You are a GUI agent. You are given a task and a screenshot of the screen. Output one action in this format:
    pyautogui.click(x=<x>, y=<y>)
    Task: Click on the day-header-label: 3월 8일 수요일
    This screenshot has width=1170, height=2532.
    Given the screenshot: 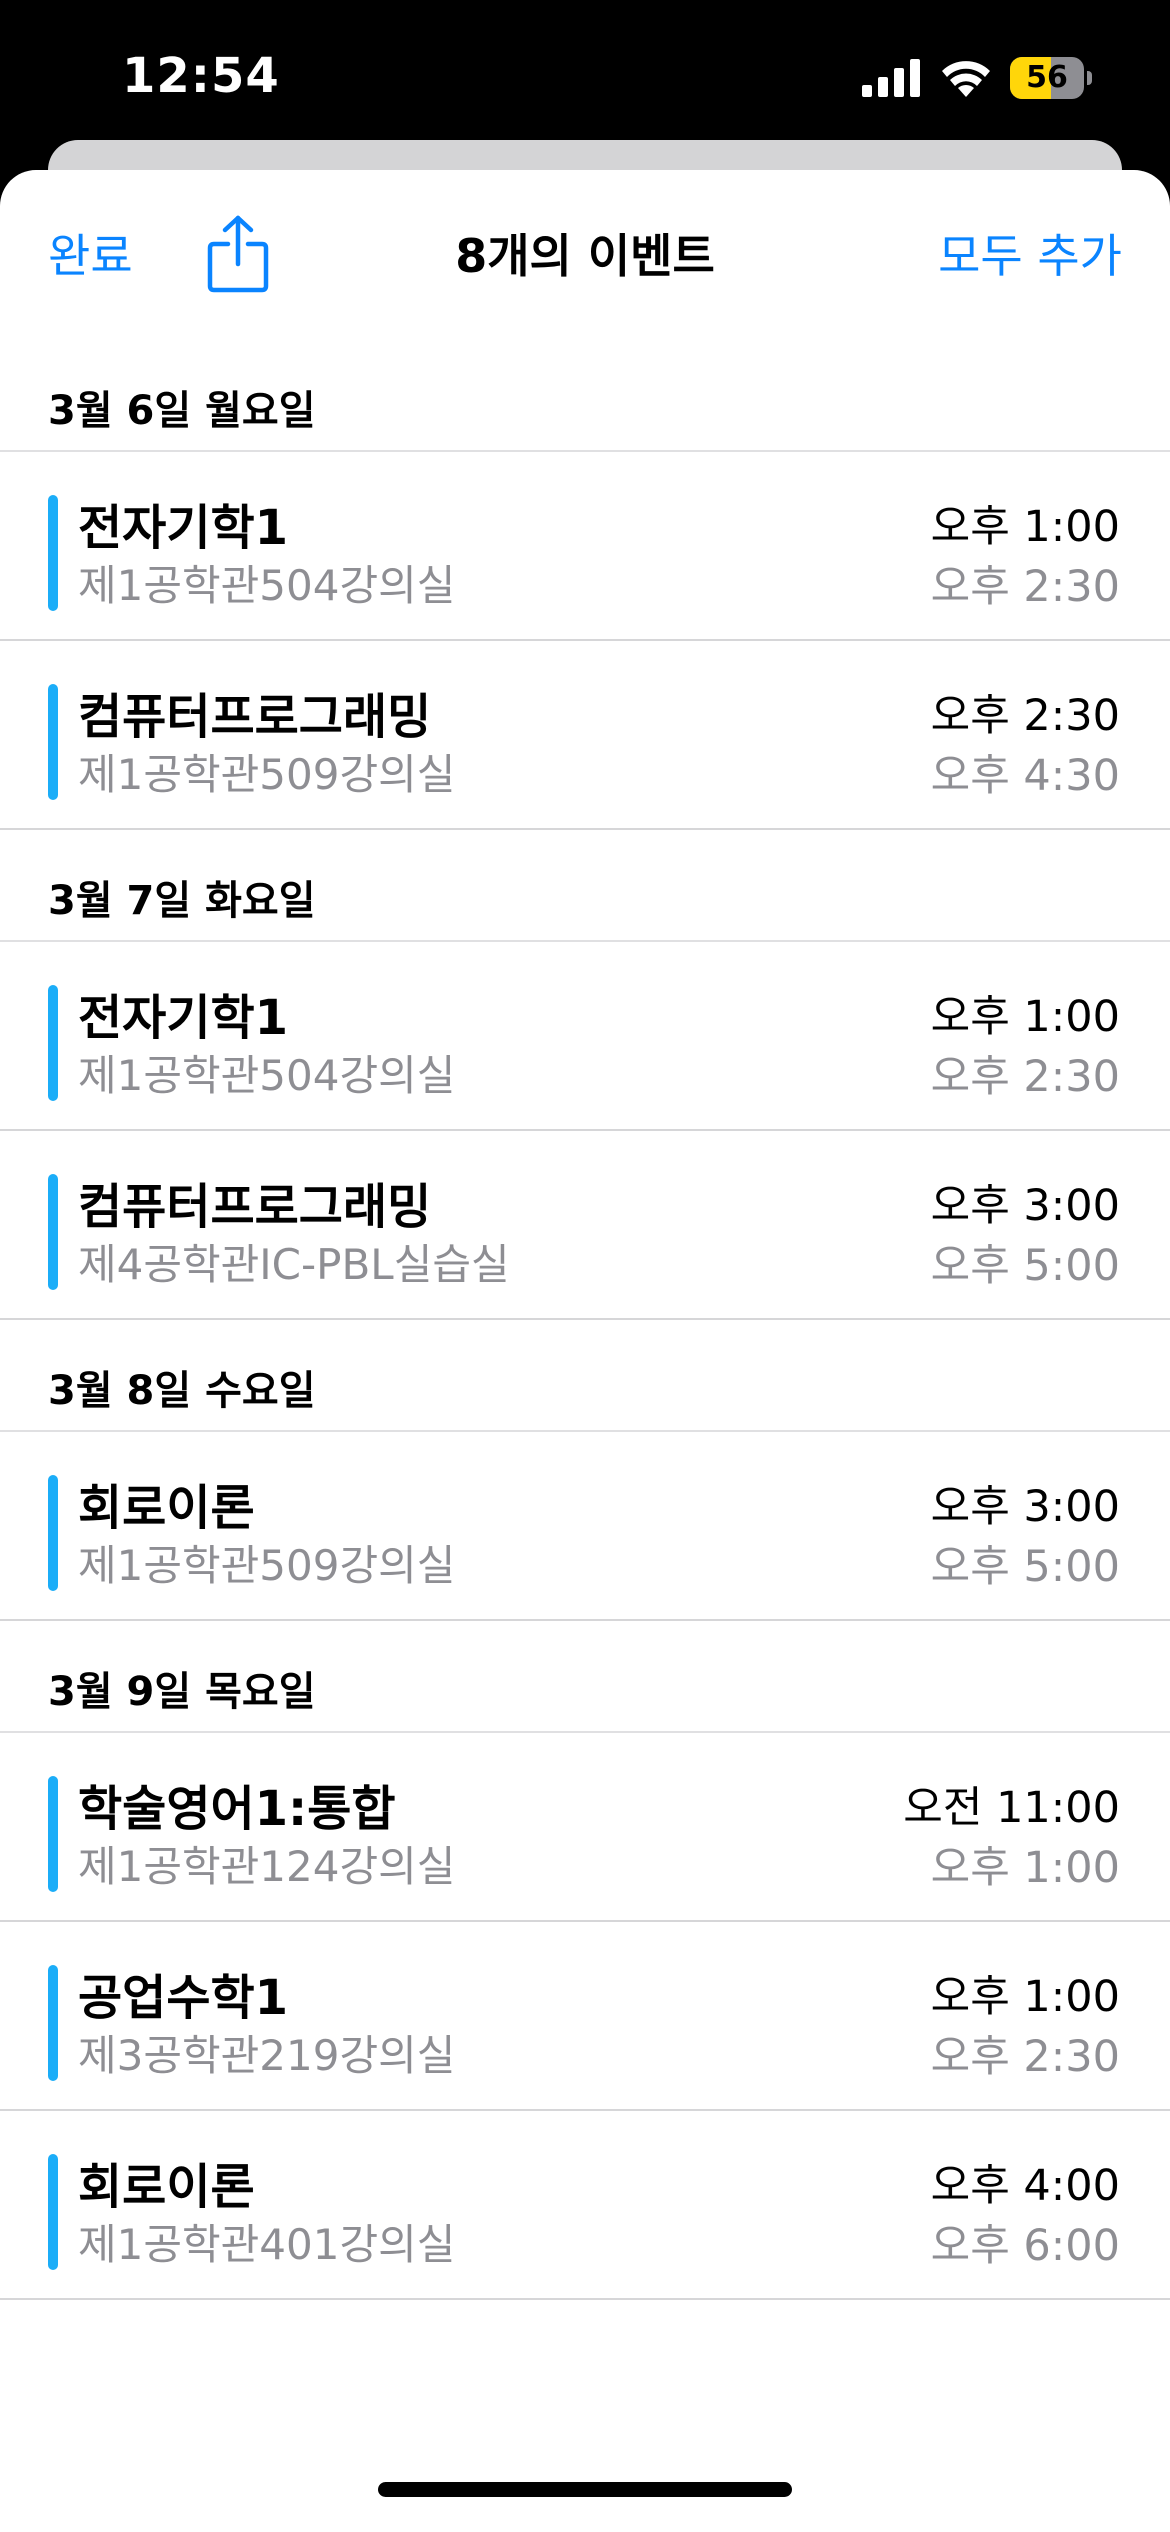 What is the action you would take?
    pyautogui.click(x=182, y=1391)
    